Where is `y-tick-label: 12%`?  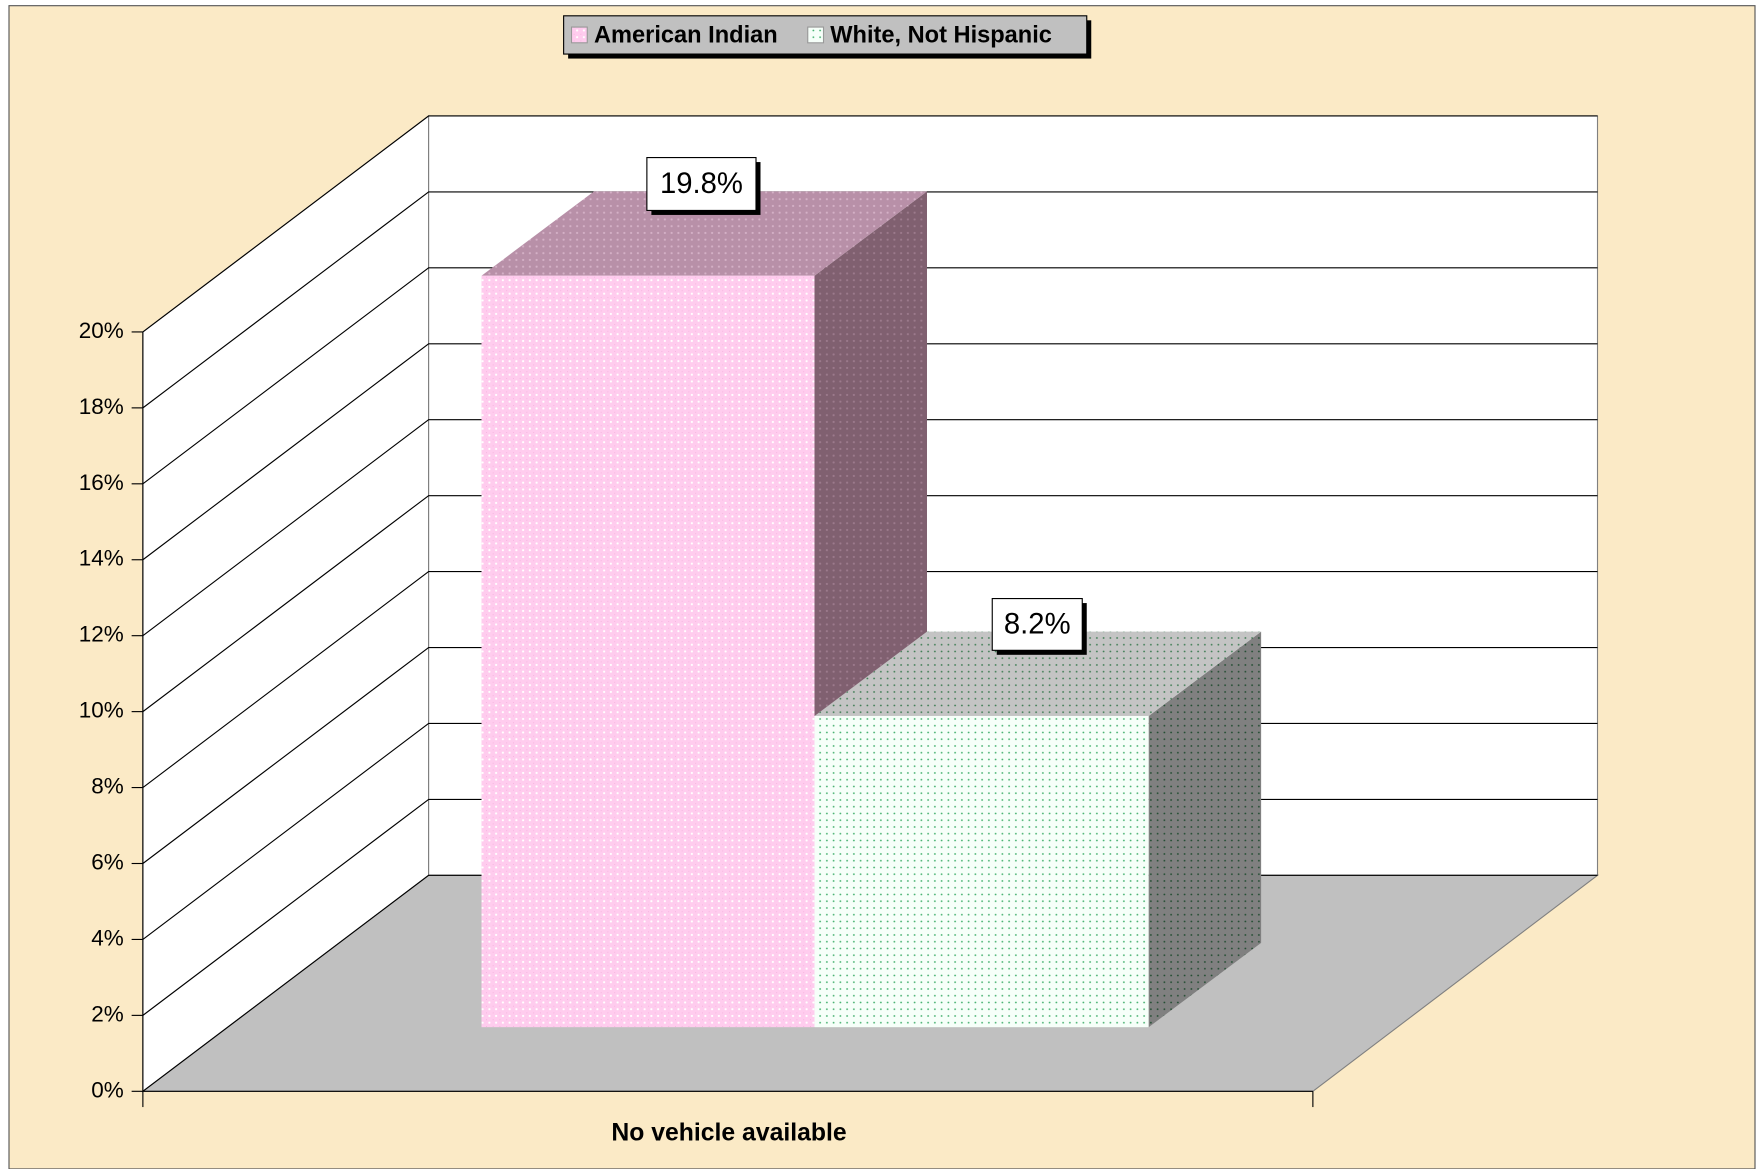 y-tick-label: 12% is located at coordinates (101, 634).